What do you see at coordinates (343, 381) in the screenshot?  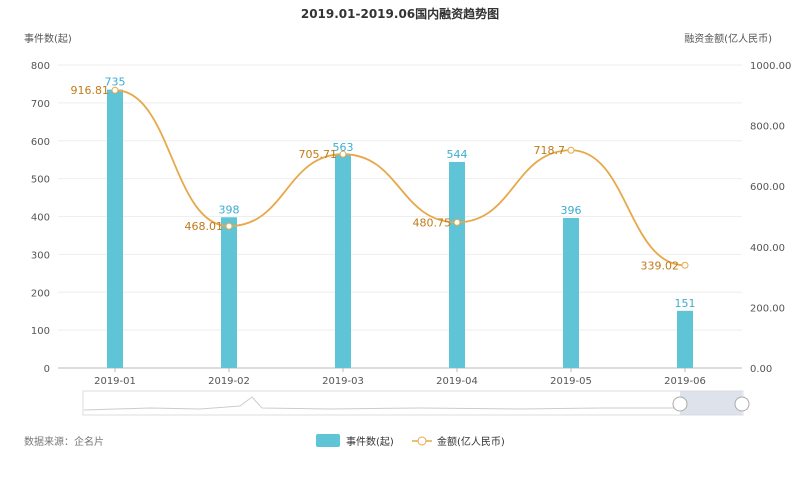 I see `x-tick-label: 2019-03` at bounding box center [343, 381].